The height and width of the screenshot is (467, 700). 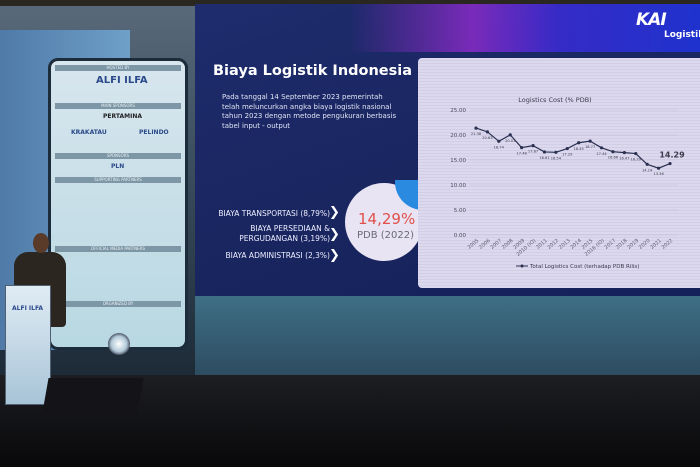 I want to click on data-label: 17.29, so click(x=567, y=155).